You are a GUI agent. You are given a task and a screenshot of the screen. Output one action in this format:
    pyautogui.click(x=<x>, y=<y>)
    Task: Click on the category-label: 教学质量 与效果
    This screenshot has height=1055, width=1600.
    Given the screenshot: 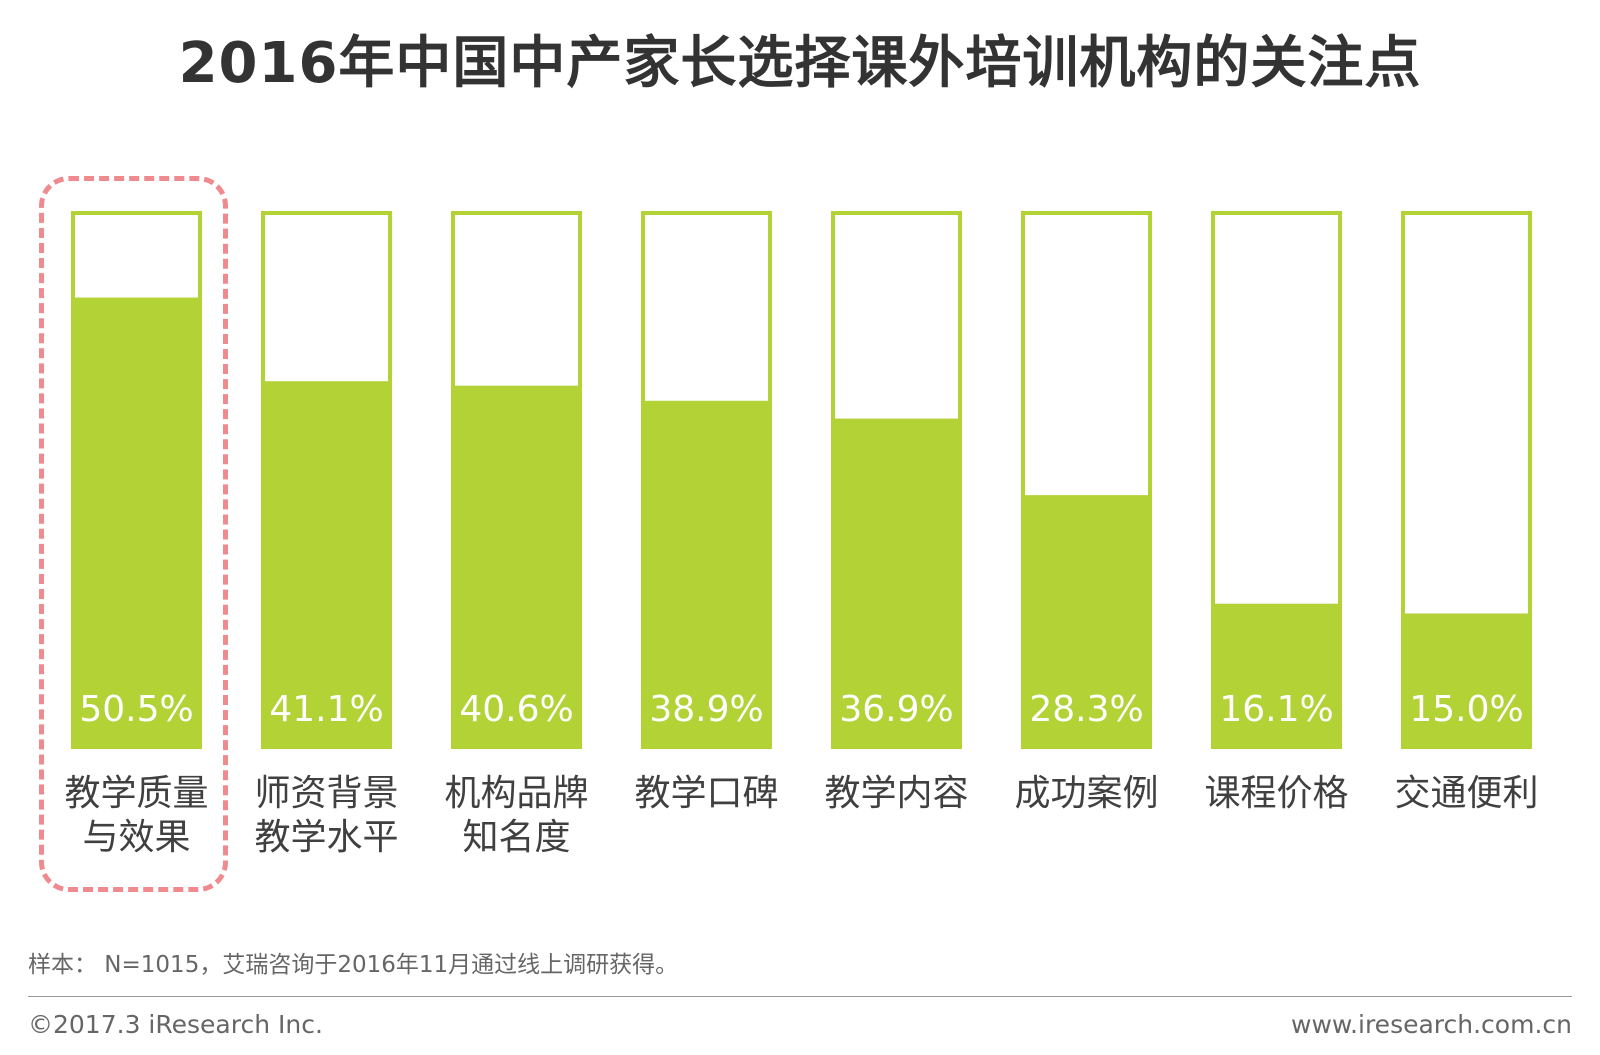 What is the action you would take?
    pyautogui.click(x=137, y=816)
    